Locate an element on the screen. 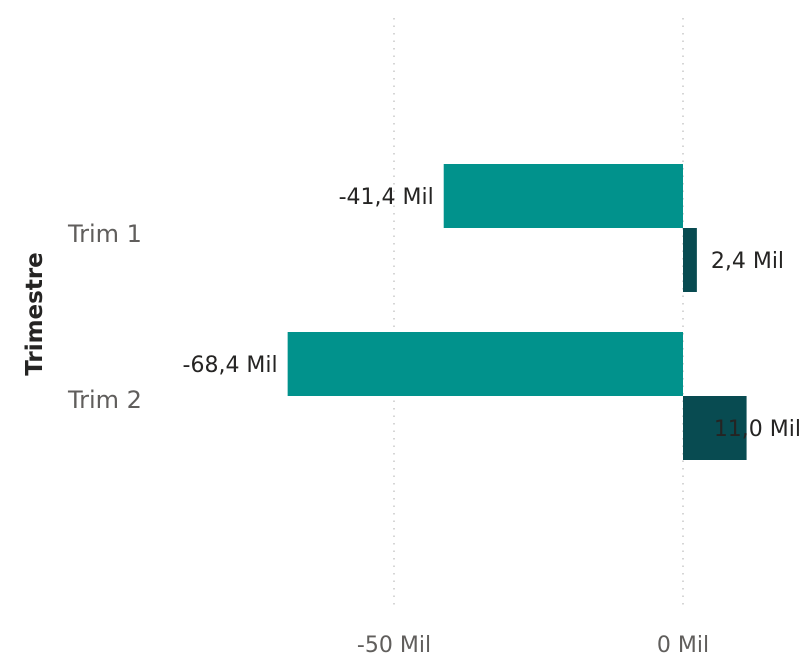 This screenshot has width=803, height=657. category-label-0: Trim 1 is located at coordinates (104, 234).